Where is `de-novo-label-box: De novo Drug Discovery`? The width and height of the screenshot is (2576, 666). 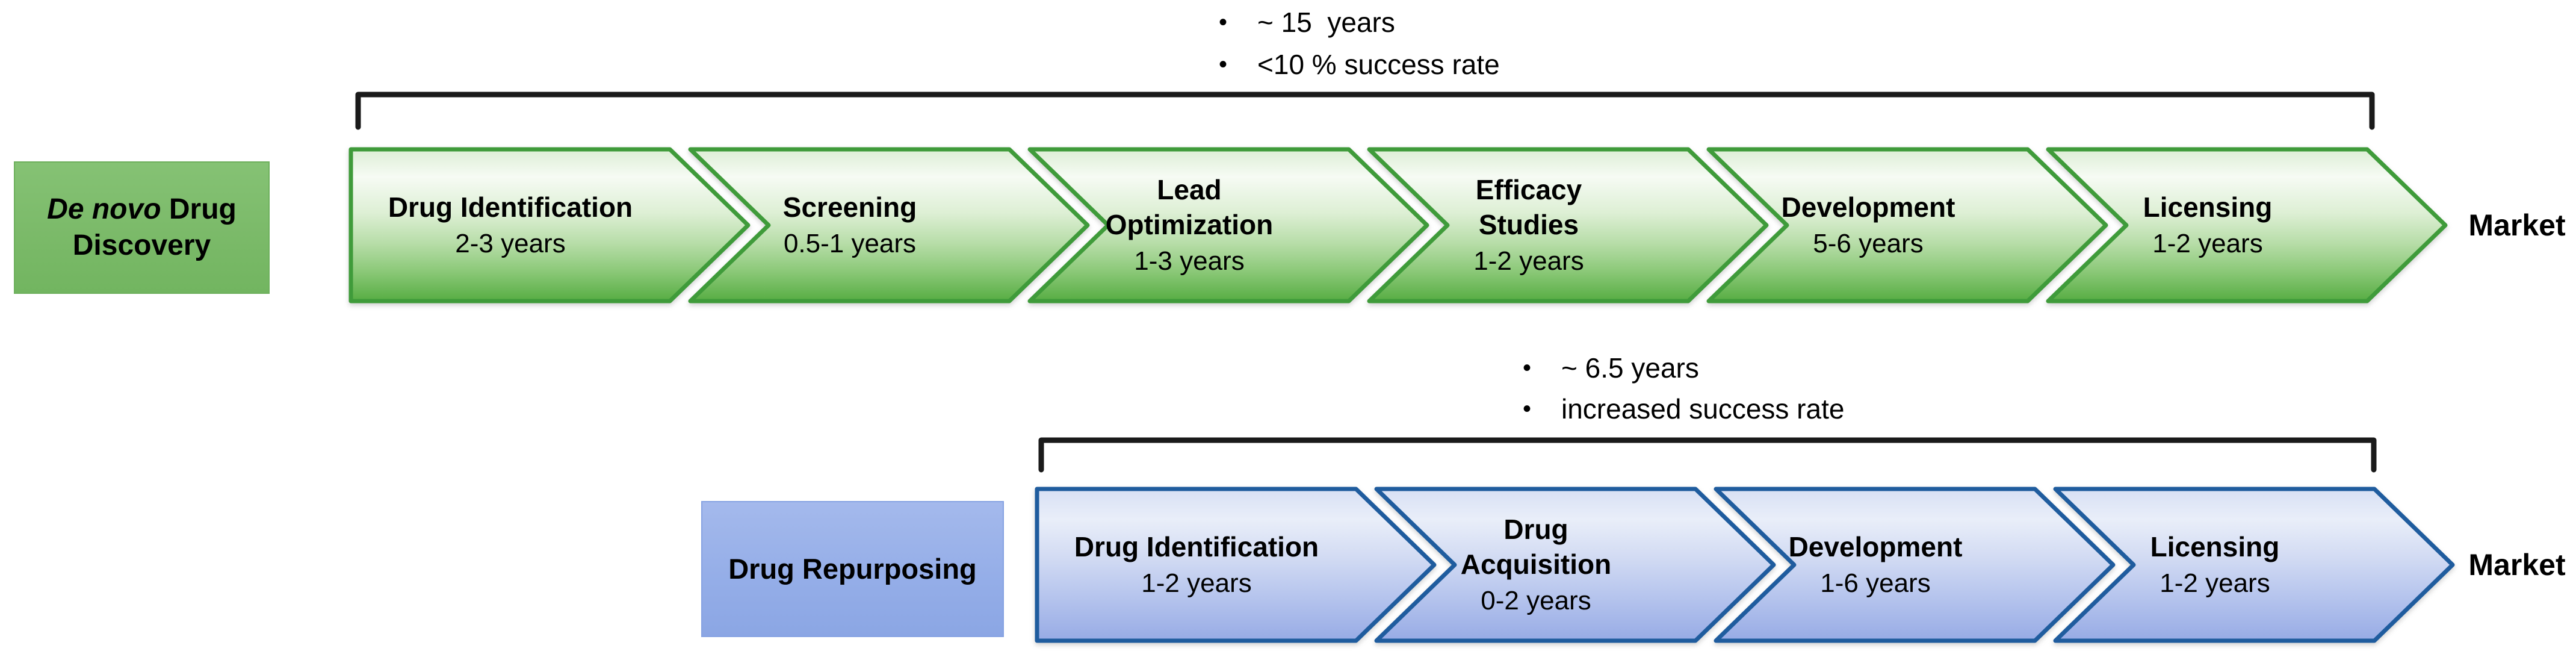
de-novo-label-box: De novo Drug Discovery is located at coordinates (142, 227).